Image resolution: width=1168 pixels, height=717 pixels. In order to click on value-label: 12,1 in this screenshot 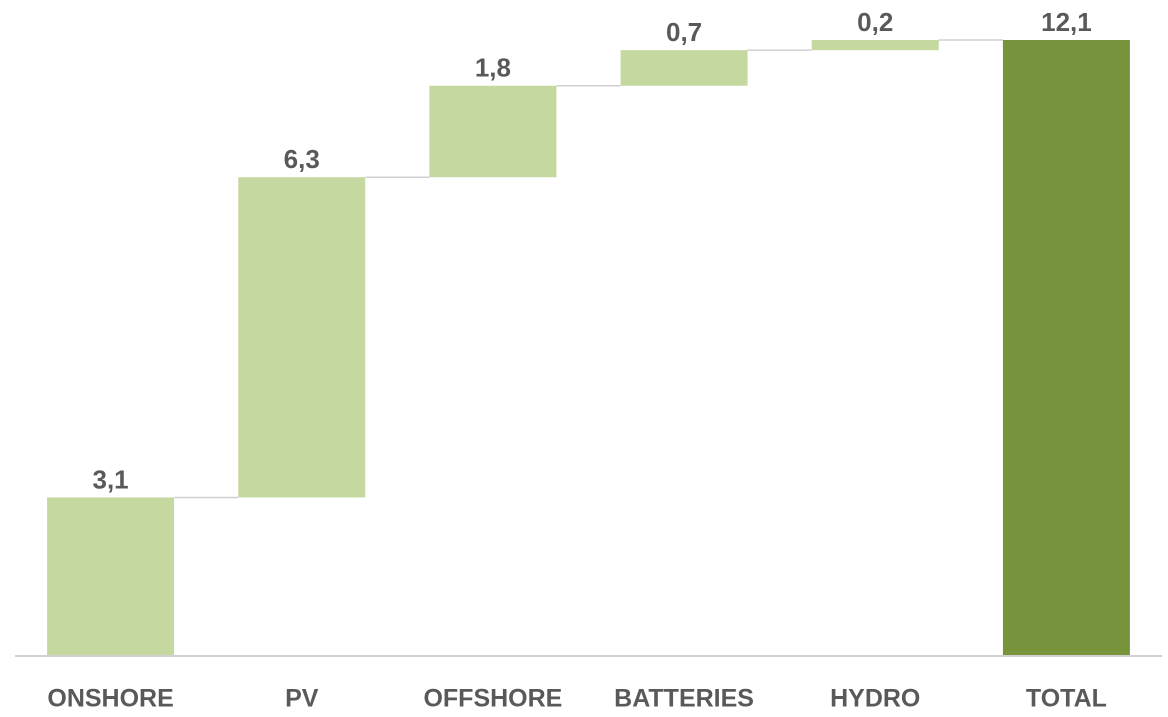, I will do `click(1066, 22)`.